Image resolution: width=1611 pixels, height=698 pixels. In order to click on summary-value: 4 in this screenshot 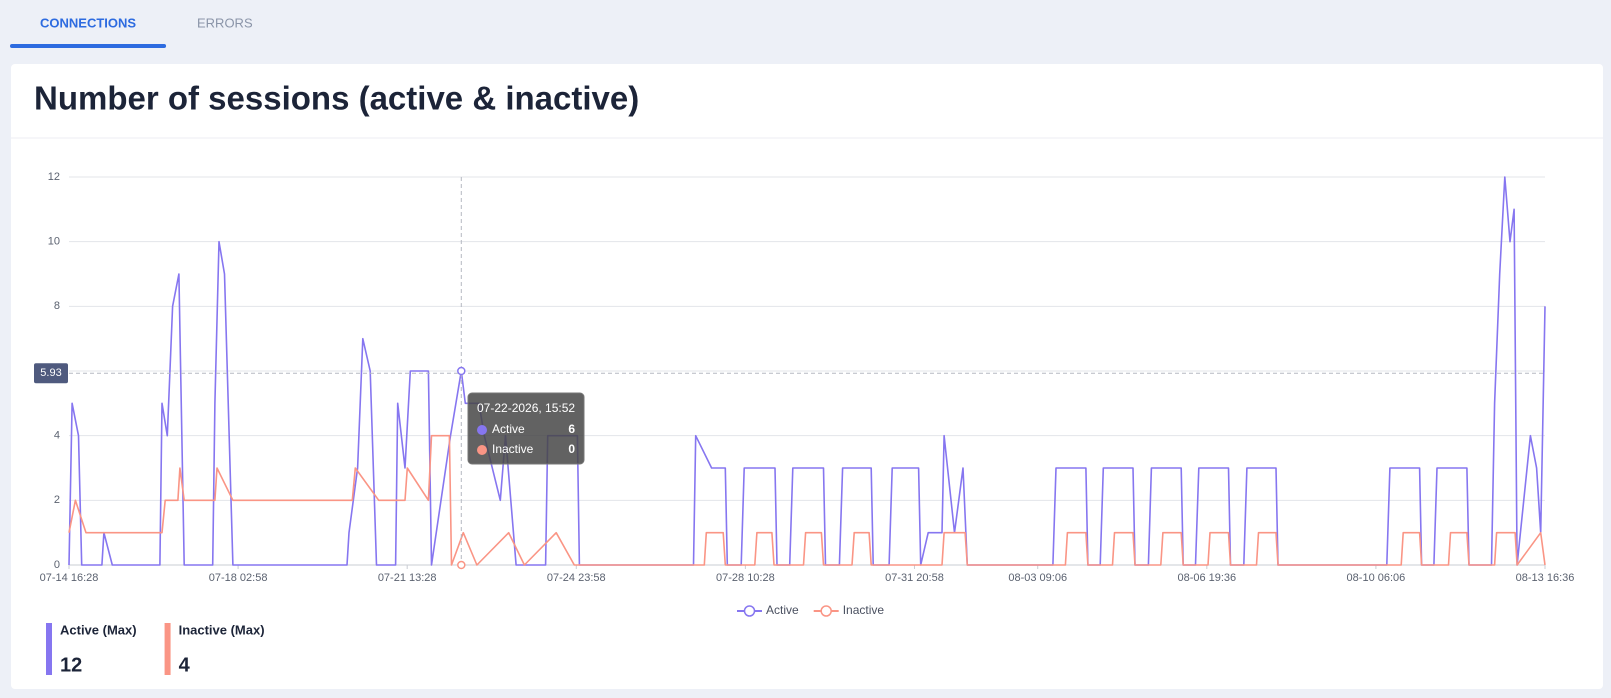, I will do `click(185, 665)`.